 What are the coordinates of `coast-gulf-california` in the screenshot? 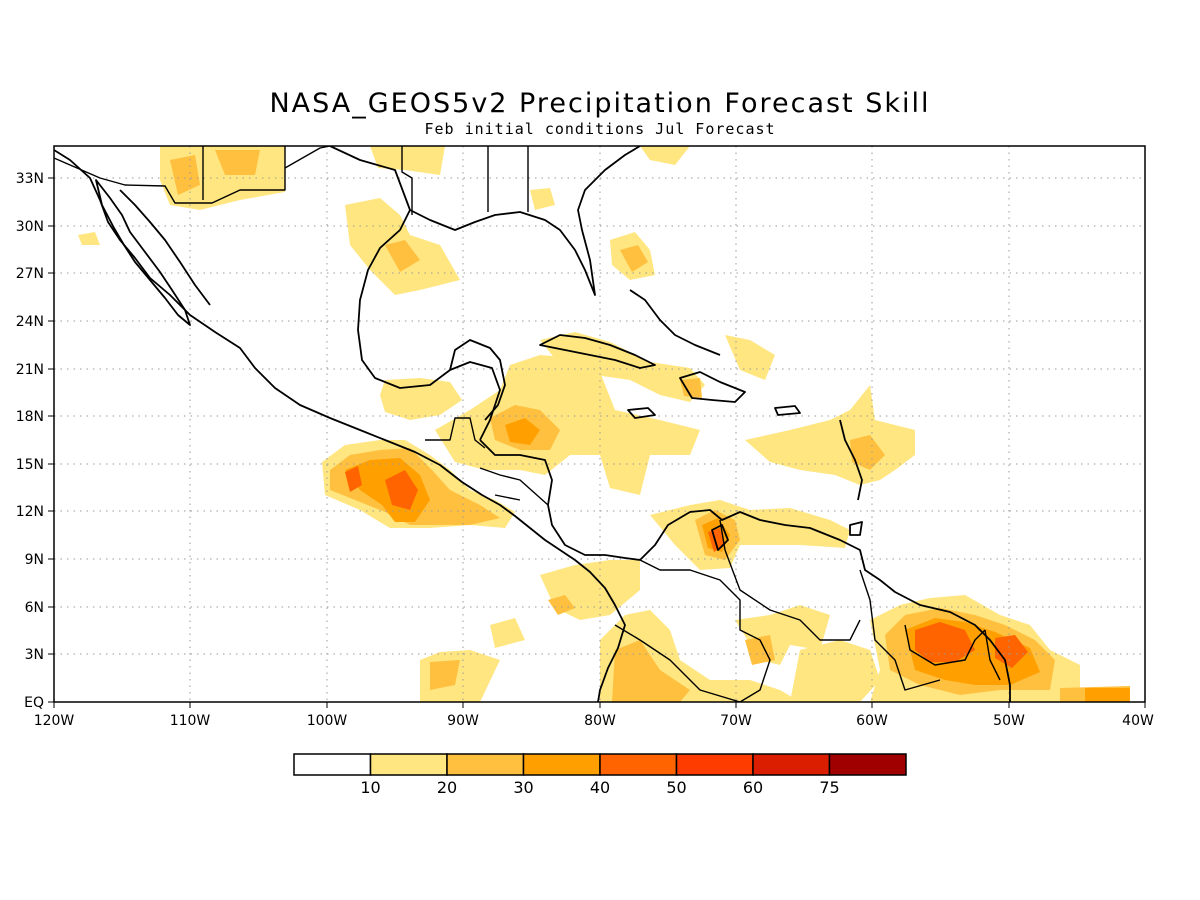 It's located at (165, 247).